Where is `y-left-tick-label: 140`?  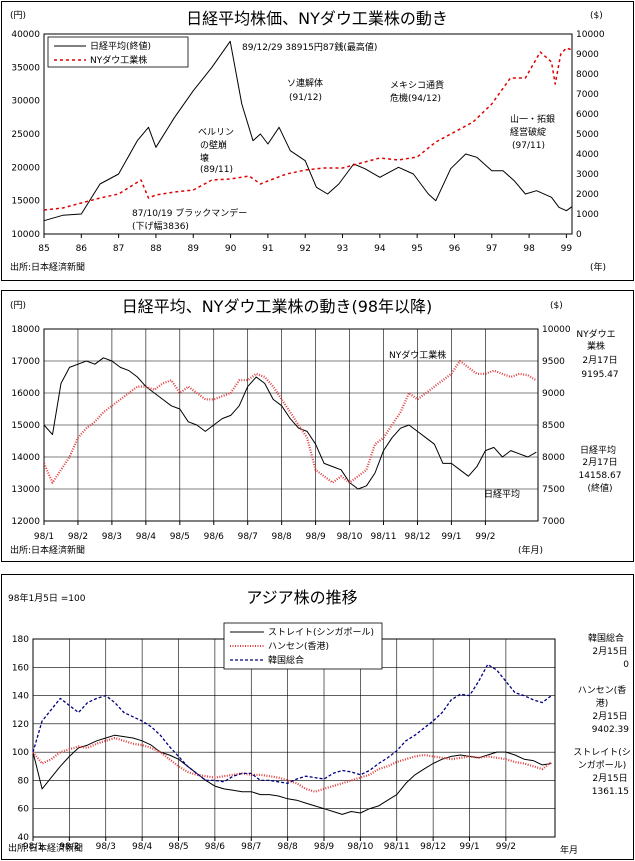
y-left-tick-label: 140 is located at coordinates (20, 697).